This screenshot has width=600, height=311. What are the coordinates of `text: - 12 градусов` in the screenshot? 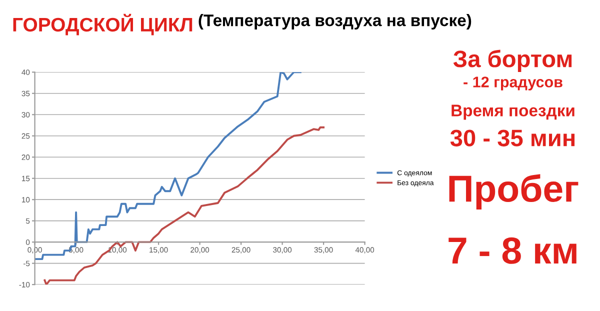 It's located at (513, 83).